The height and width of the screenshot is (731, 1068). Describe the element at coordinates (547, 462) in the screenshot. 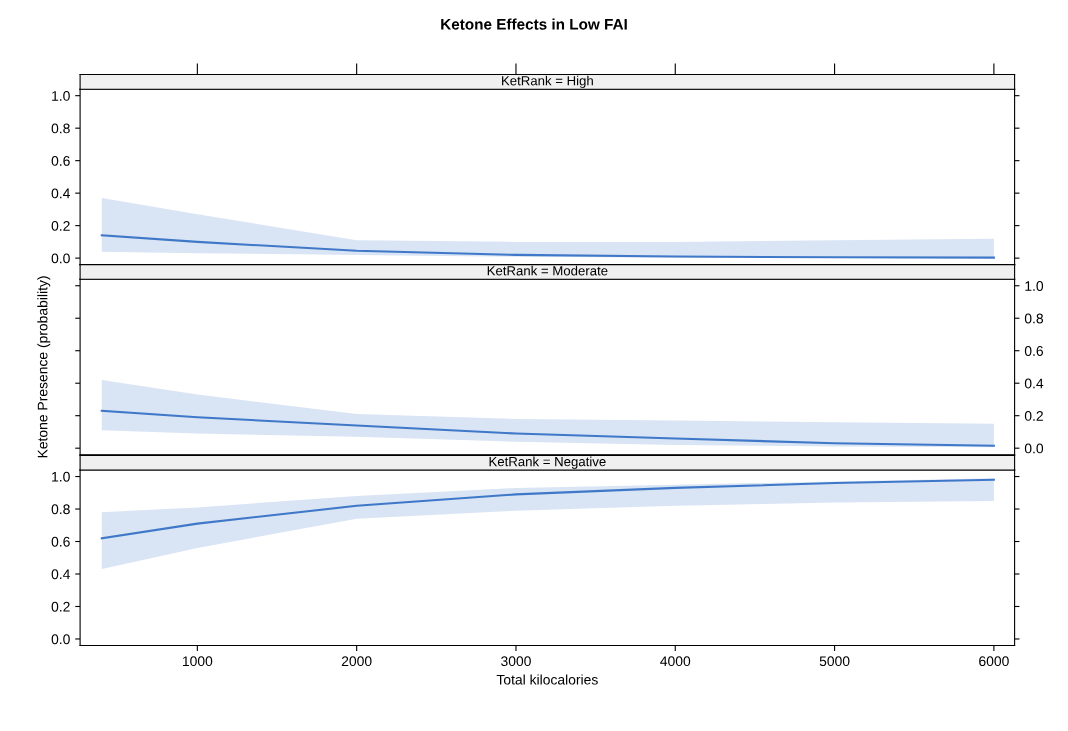

I see `chart-title: KetRank = Negative` at that location.